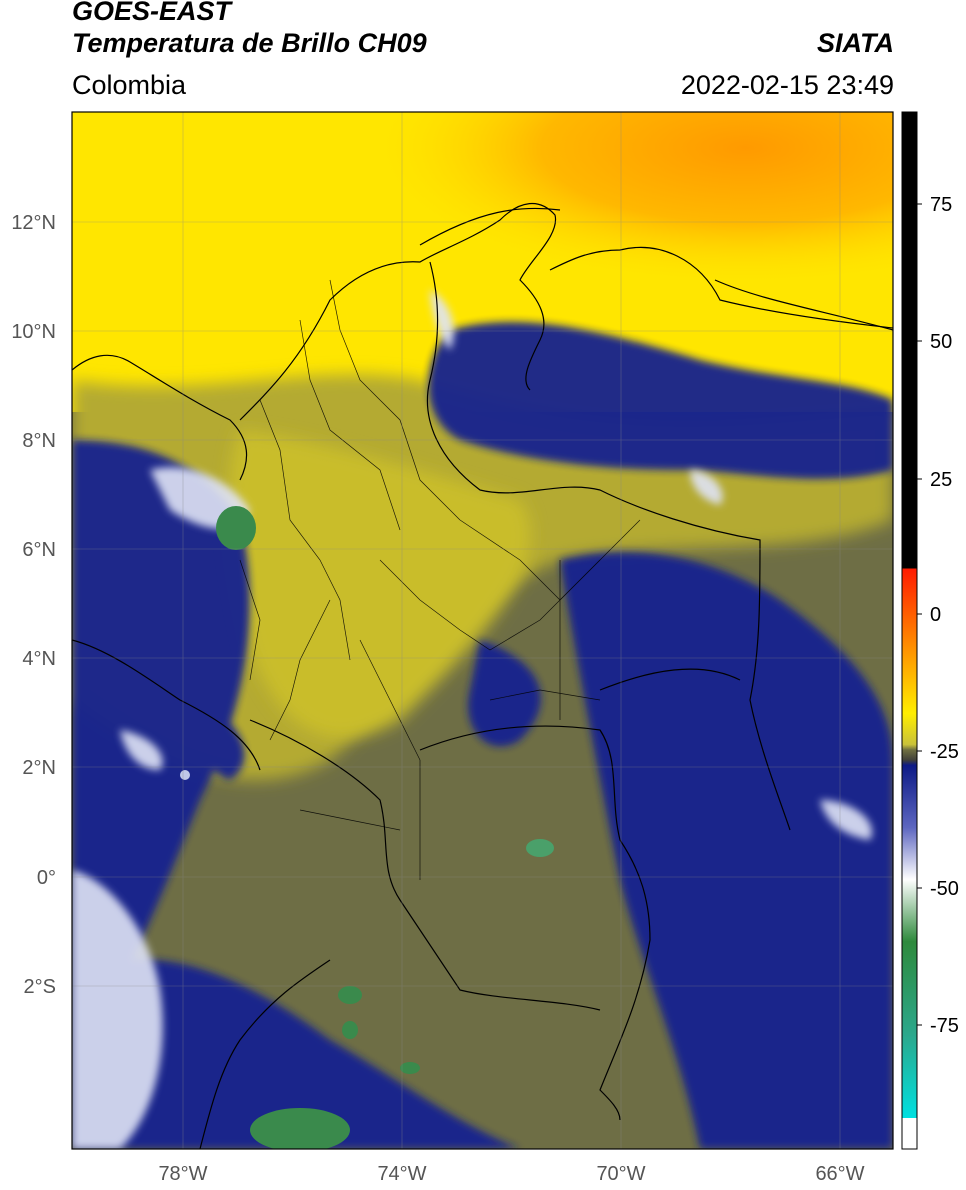  Describe the element at coordinates (787, 85) in the screenshot. I see `timestamp-label: 2022-02-15 23:49` at that location.